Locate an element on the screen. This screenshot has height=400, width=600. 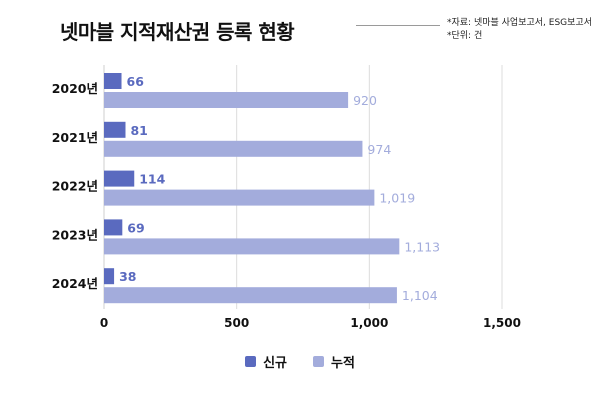
legend-swatch-new is located at coordinates (251, 361).